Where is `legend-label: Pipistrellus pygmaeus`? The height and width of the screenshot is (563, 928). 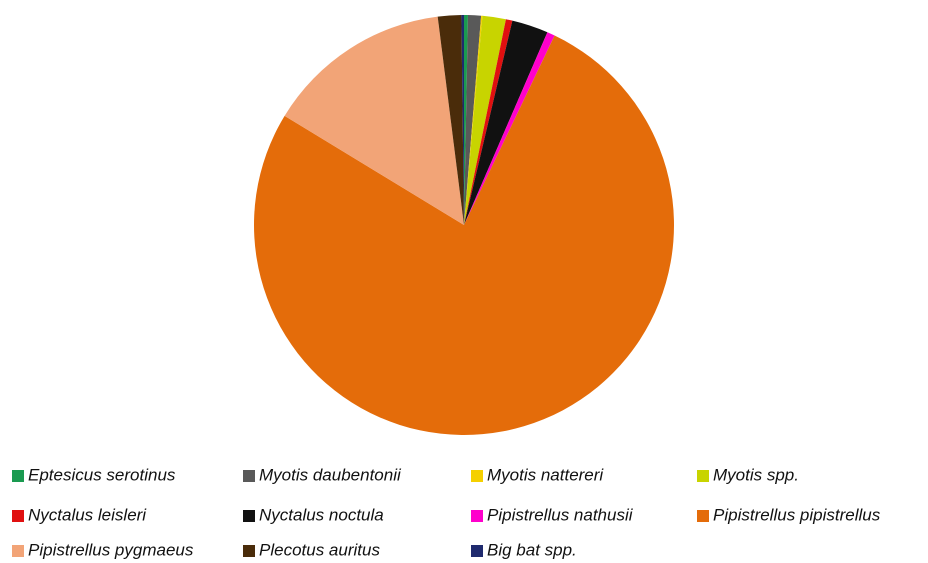
legend-label: Pipistrellus pygmaeus is located at coordinates (111, 549).